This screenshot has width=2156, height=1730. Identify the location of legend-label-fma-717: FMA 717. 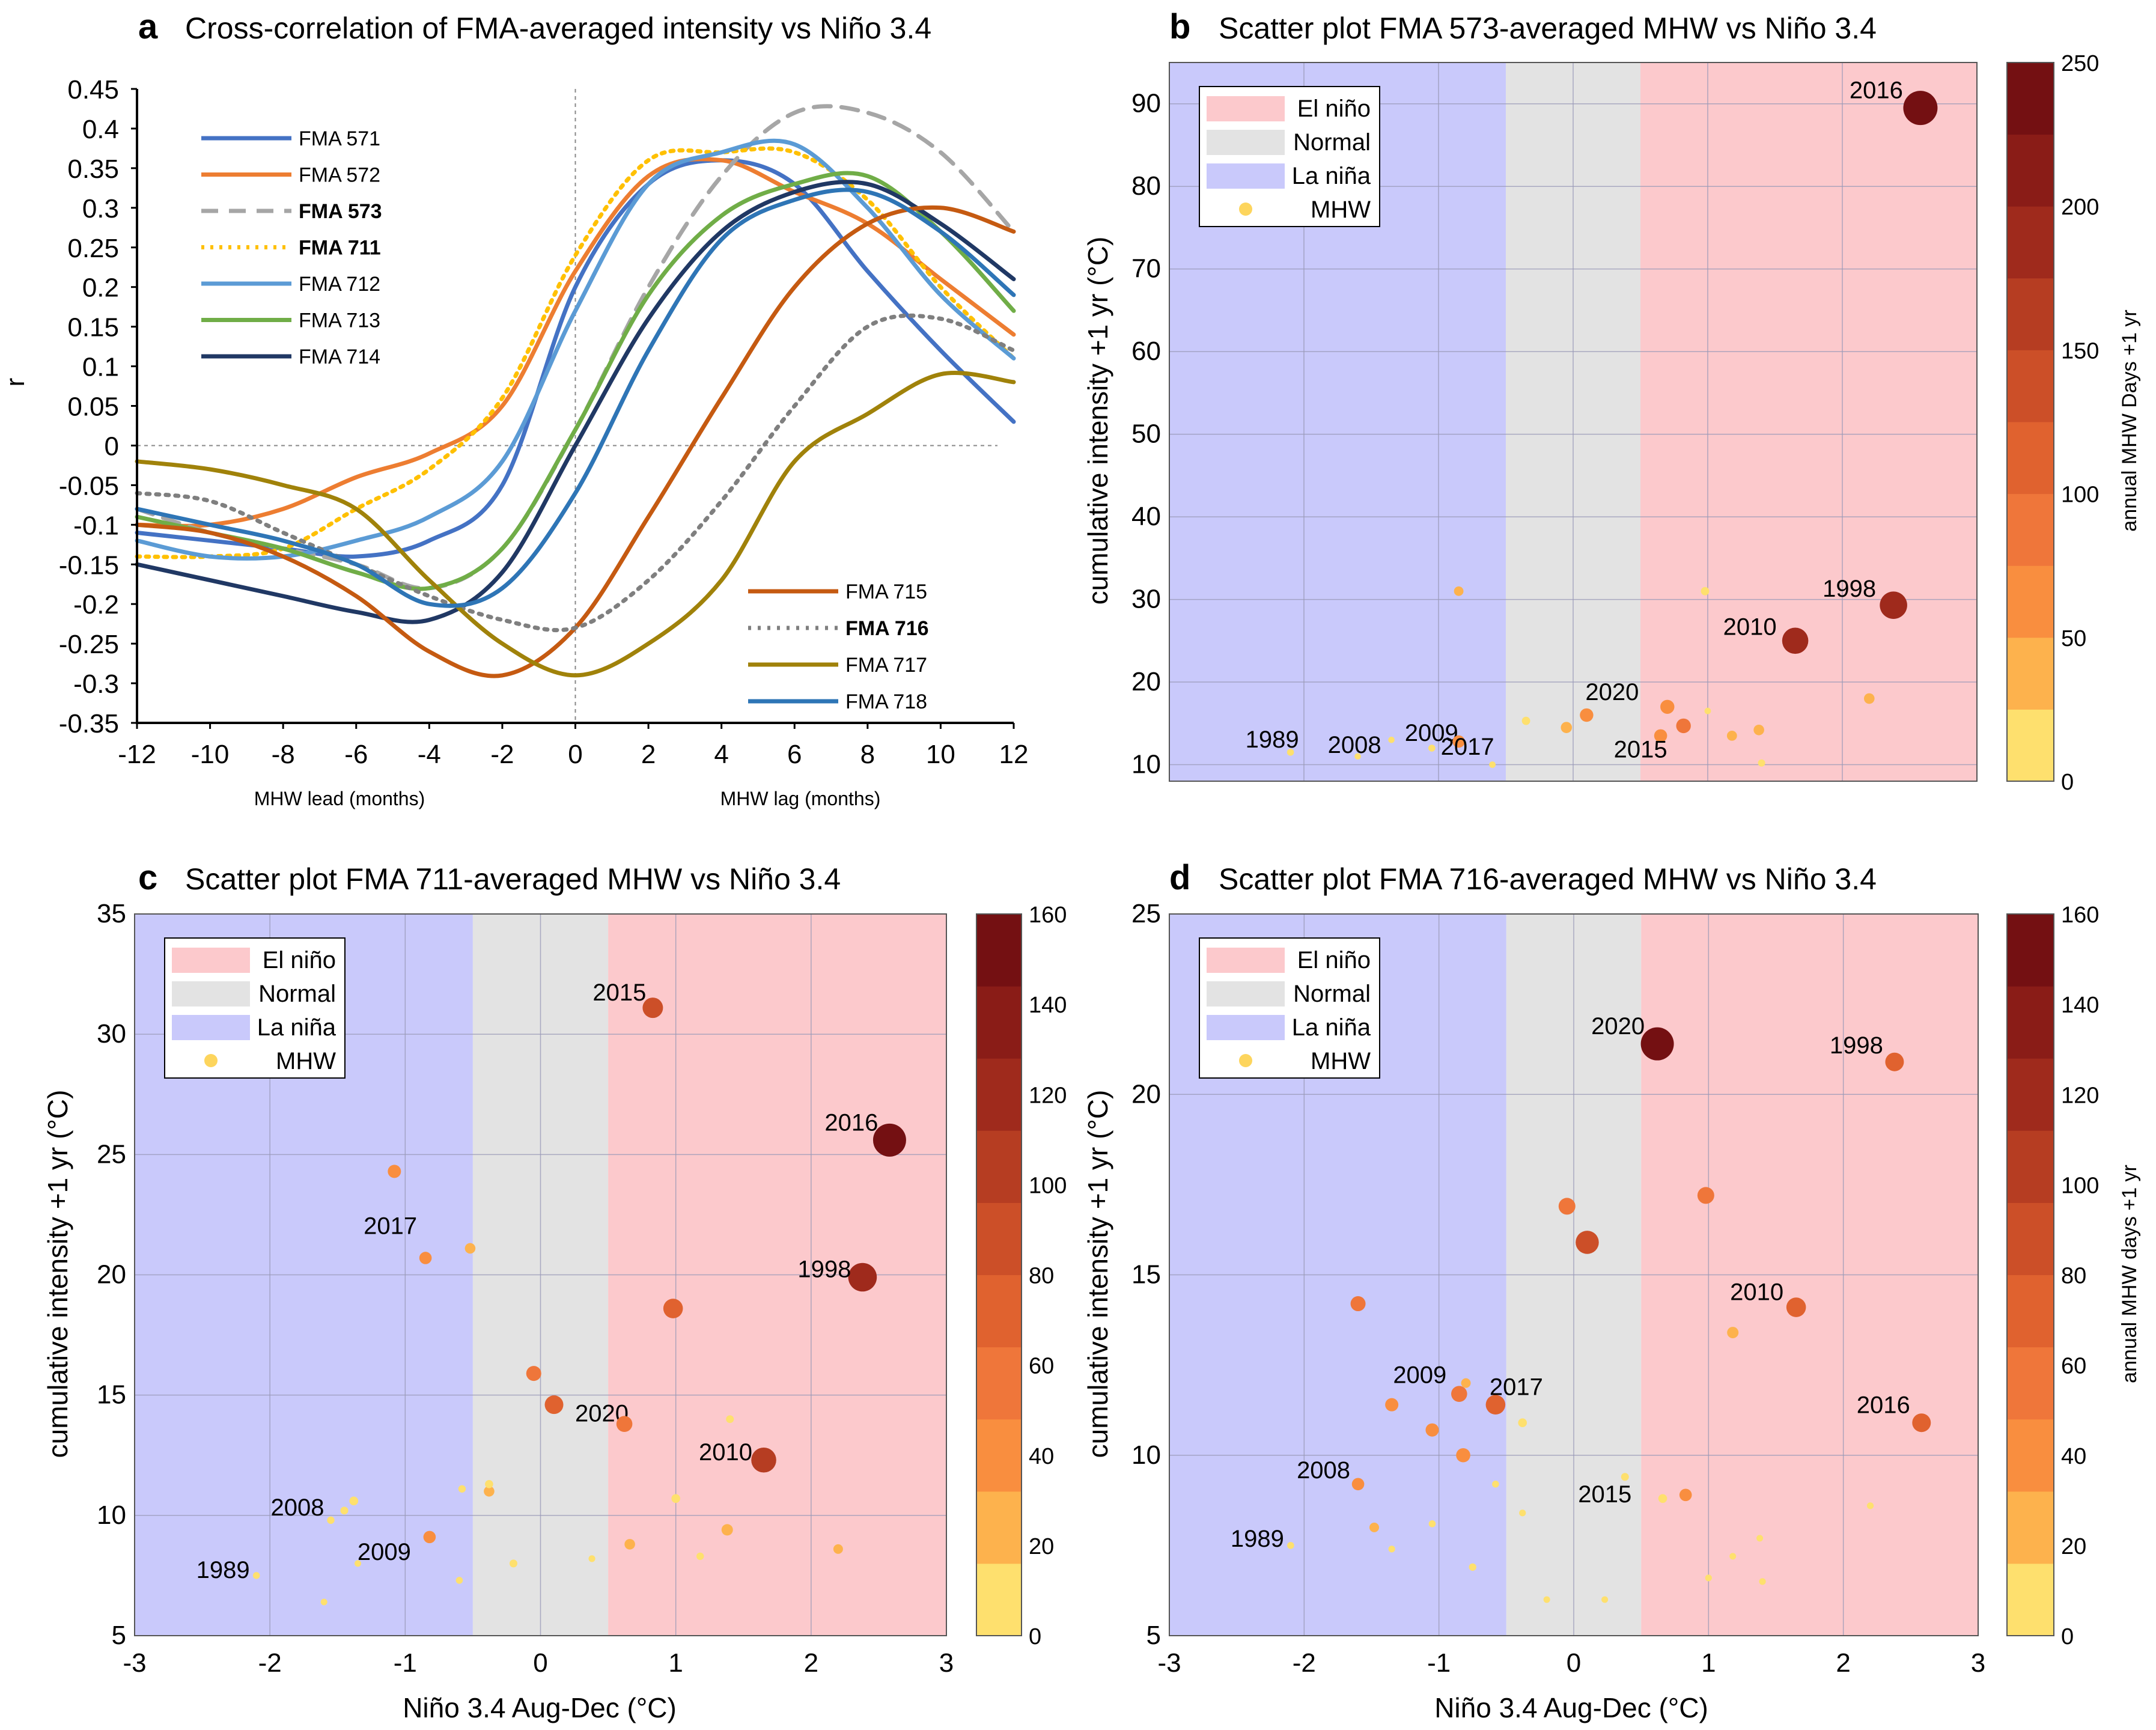
(886, 665).